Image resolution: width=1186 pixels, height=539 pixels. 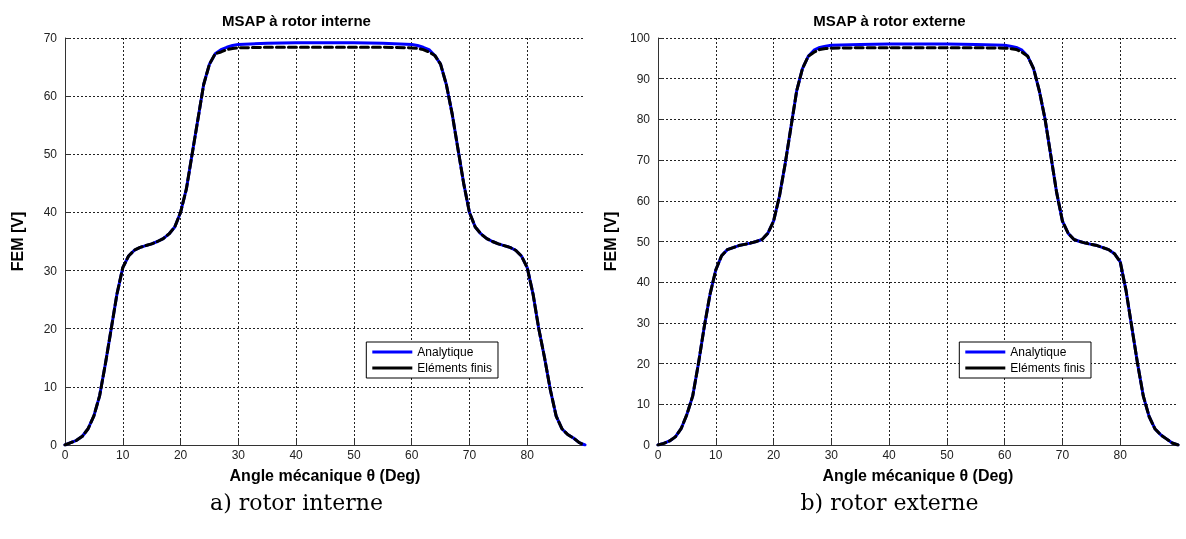 I want to click on chart-title: MSAP à rotor externe, so click(x=889, y=20).